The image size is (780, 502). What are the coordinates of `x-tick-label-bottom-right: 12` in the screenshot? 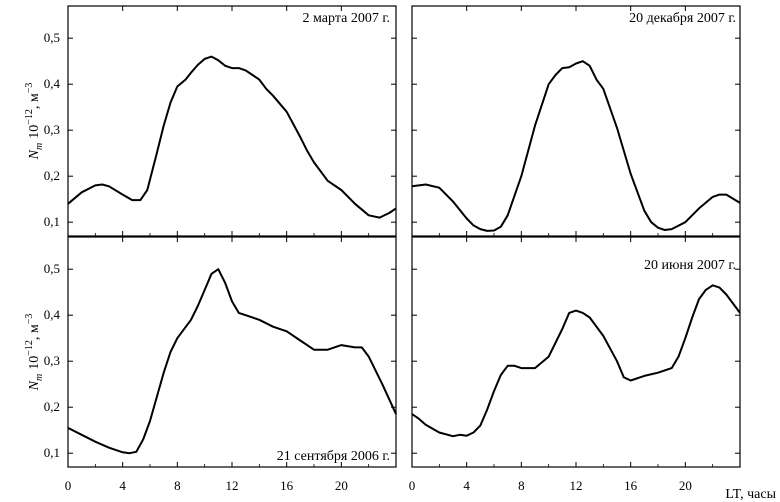 It's located at (576, 485).